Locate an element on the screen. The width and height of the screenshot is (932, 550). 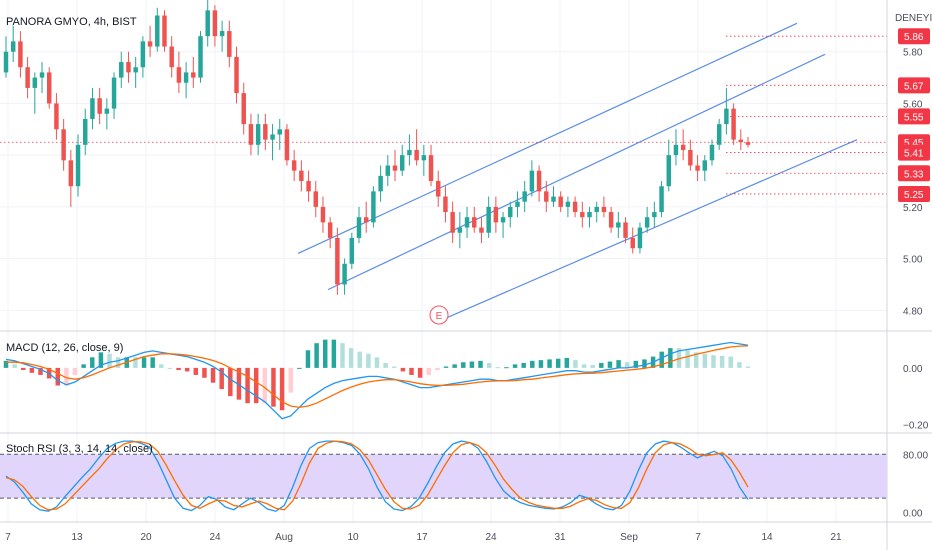
event-marker-icon is located at coordinates (439, 315).